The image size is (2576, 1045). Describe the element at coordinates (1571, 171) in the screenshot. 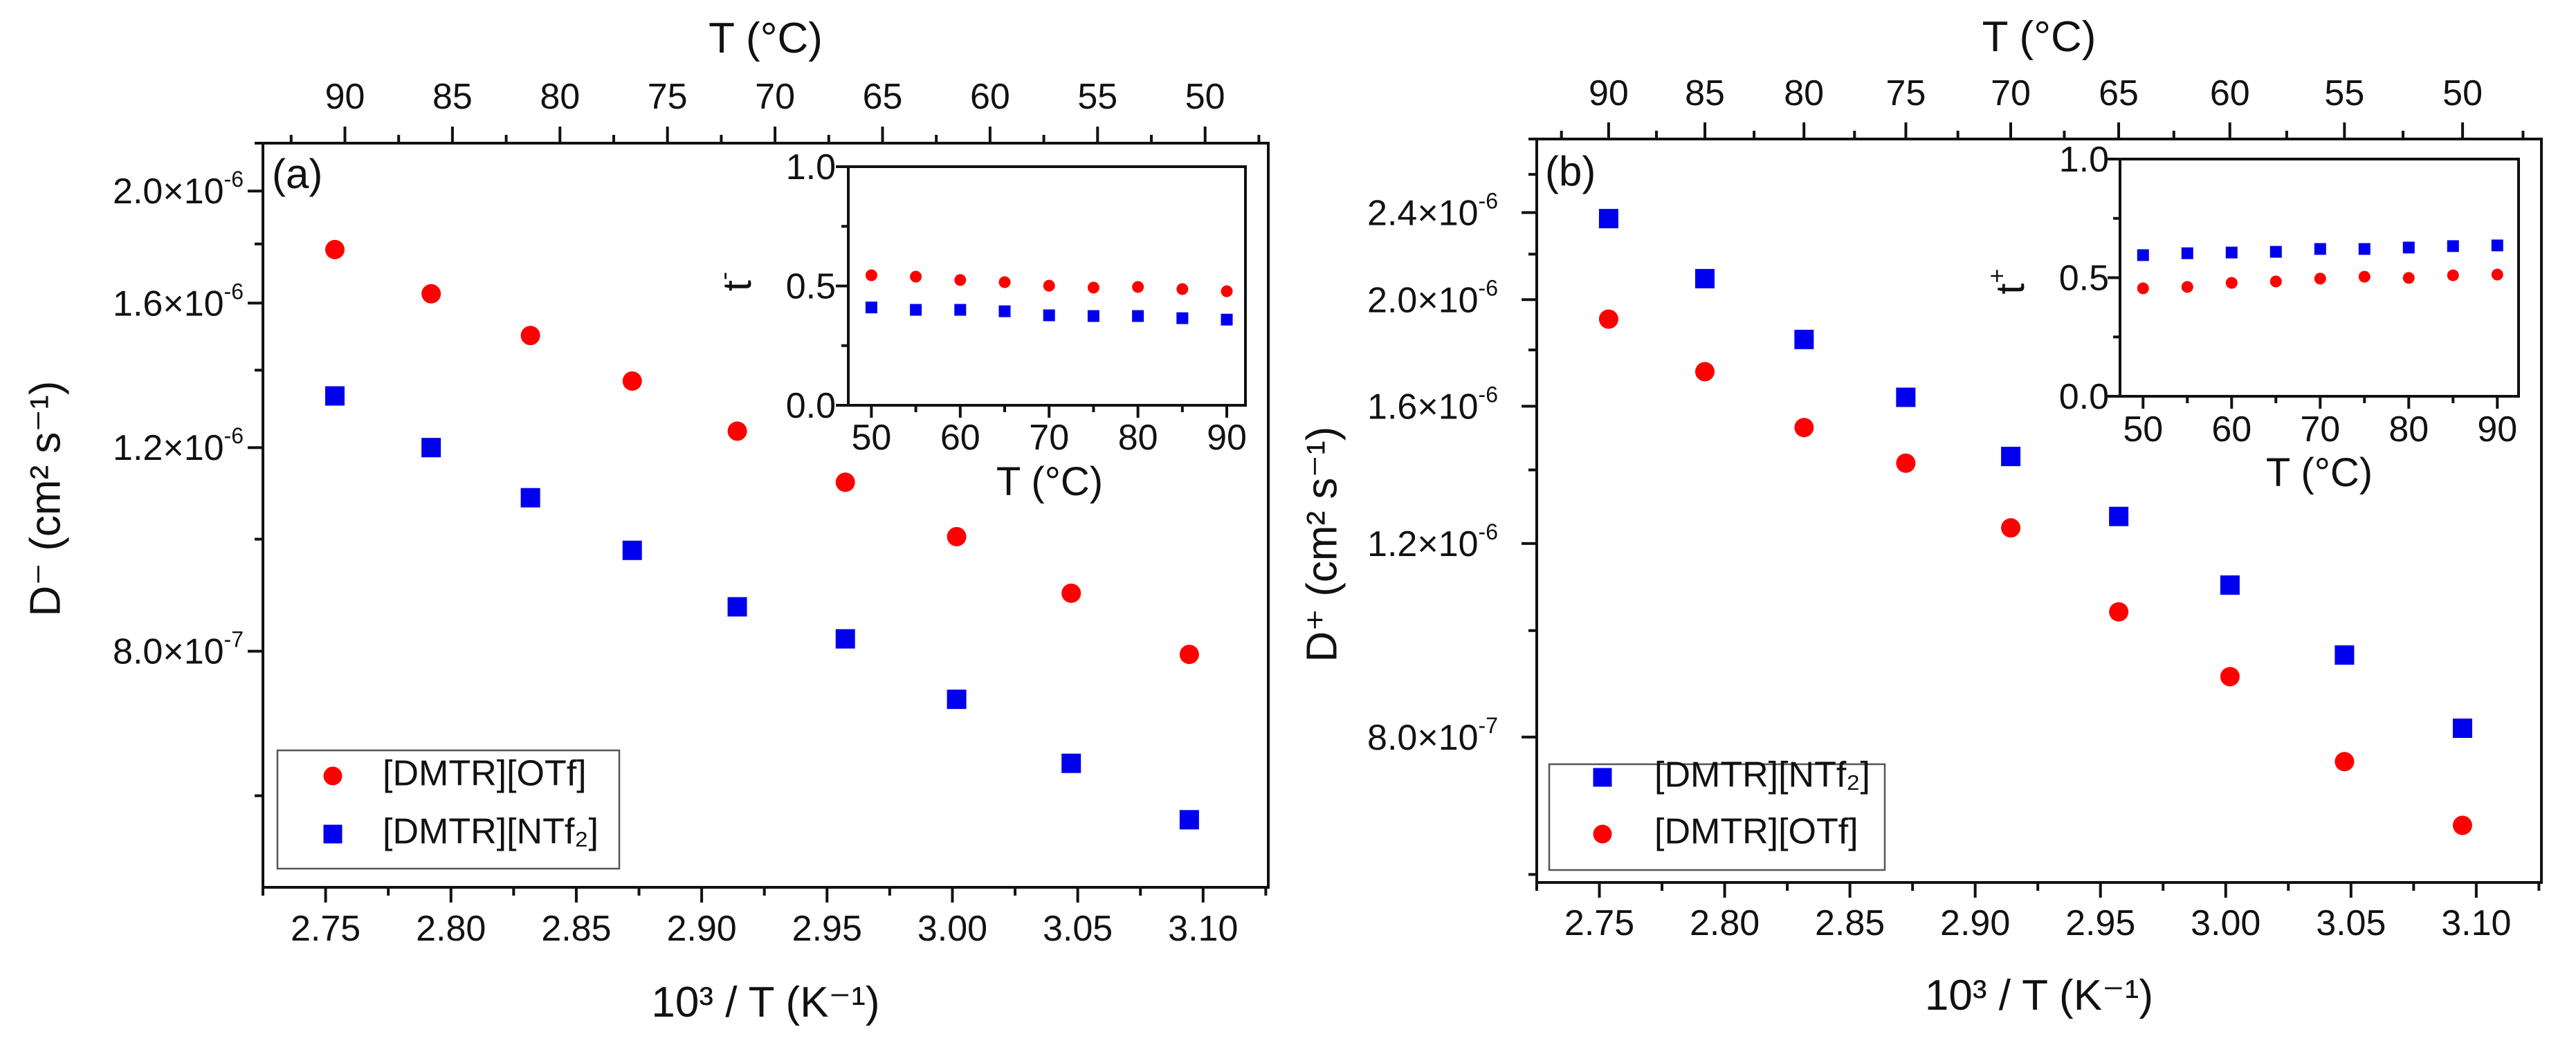

I see `panel-label: (b)` at that location.